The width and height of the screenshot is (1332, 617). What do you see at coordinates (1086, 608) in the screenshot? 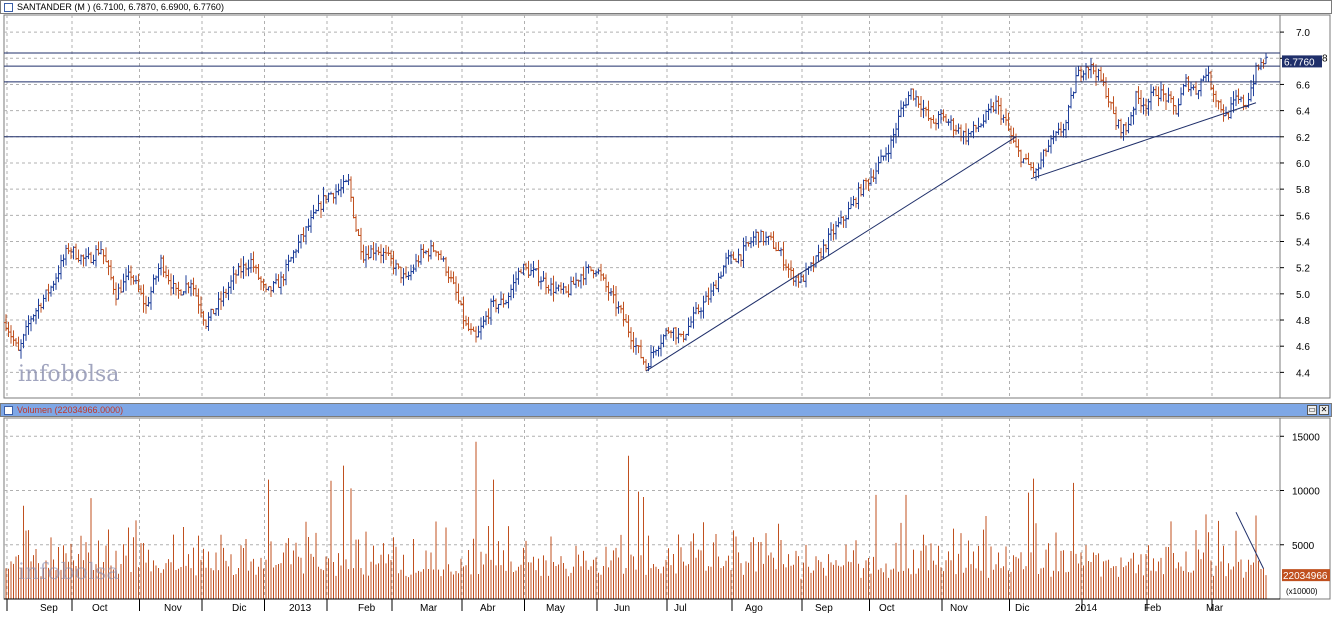
I see `x-axis-month-label: 2014` at bounding box center [1086, 608].